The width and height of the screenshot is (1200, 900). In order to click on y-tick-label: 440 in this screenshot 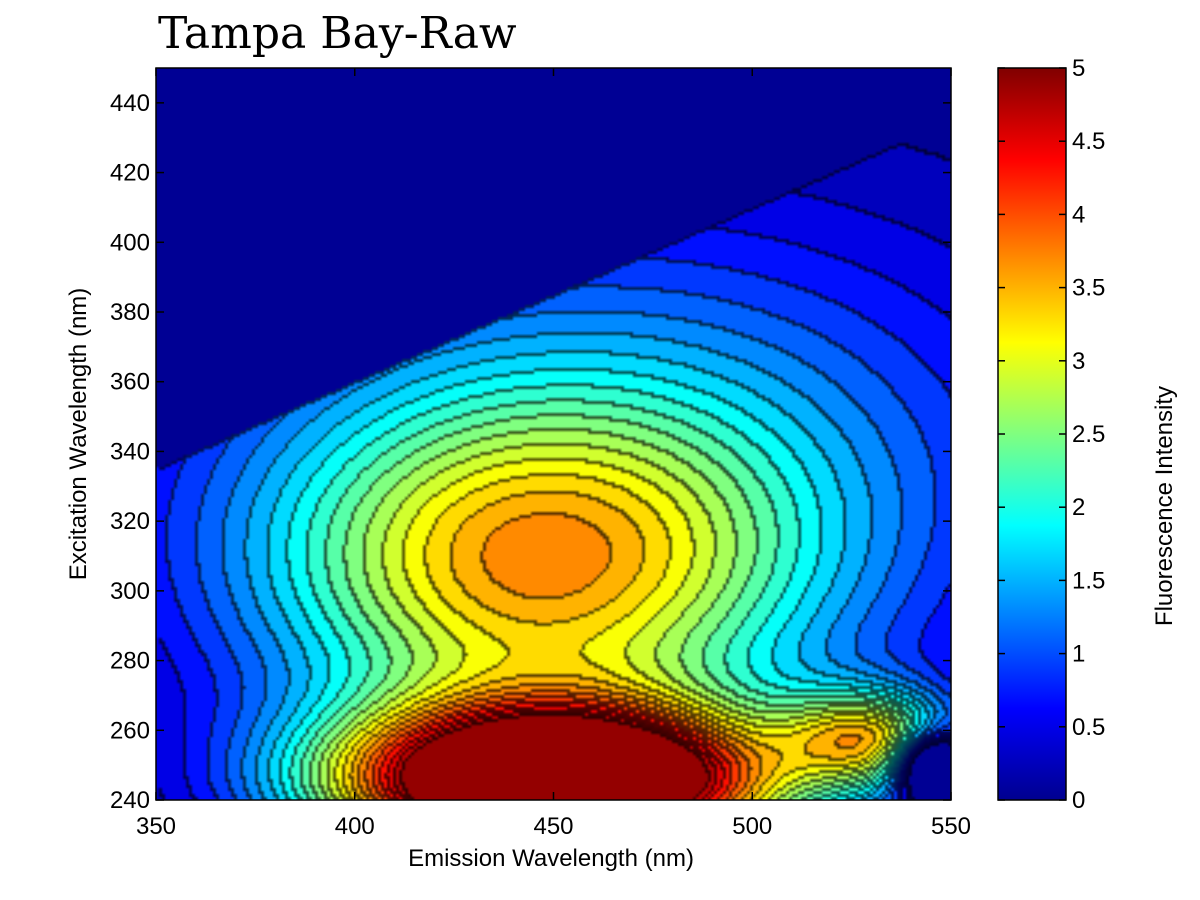, I will do `click(130, 103)`.